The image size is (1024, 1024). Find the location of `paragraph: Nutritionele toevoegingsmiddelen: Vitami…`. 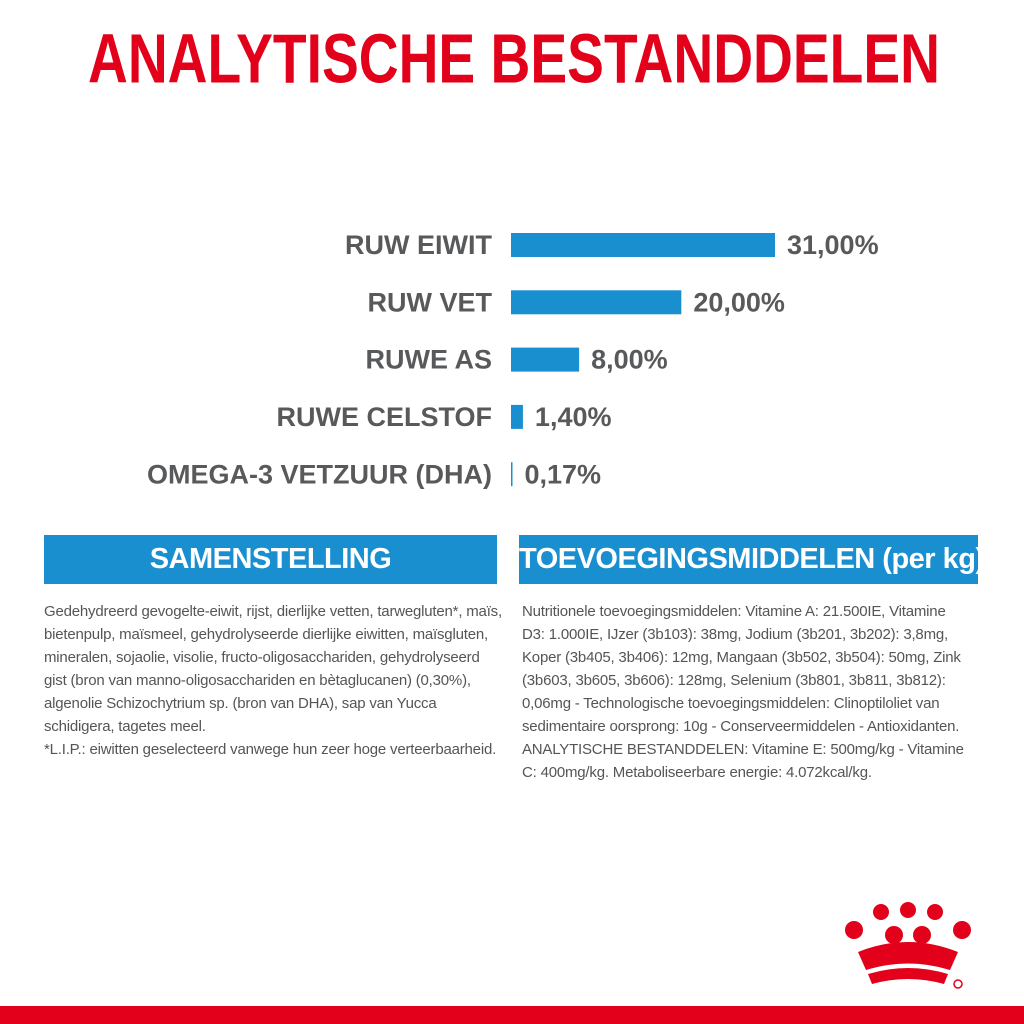

paragraph: Nutritionele toevoegingsmiddelen: Vitami… is located at coordinates (743, 692).